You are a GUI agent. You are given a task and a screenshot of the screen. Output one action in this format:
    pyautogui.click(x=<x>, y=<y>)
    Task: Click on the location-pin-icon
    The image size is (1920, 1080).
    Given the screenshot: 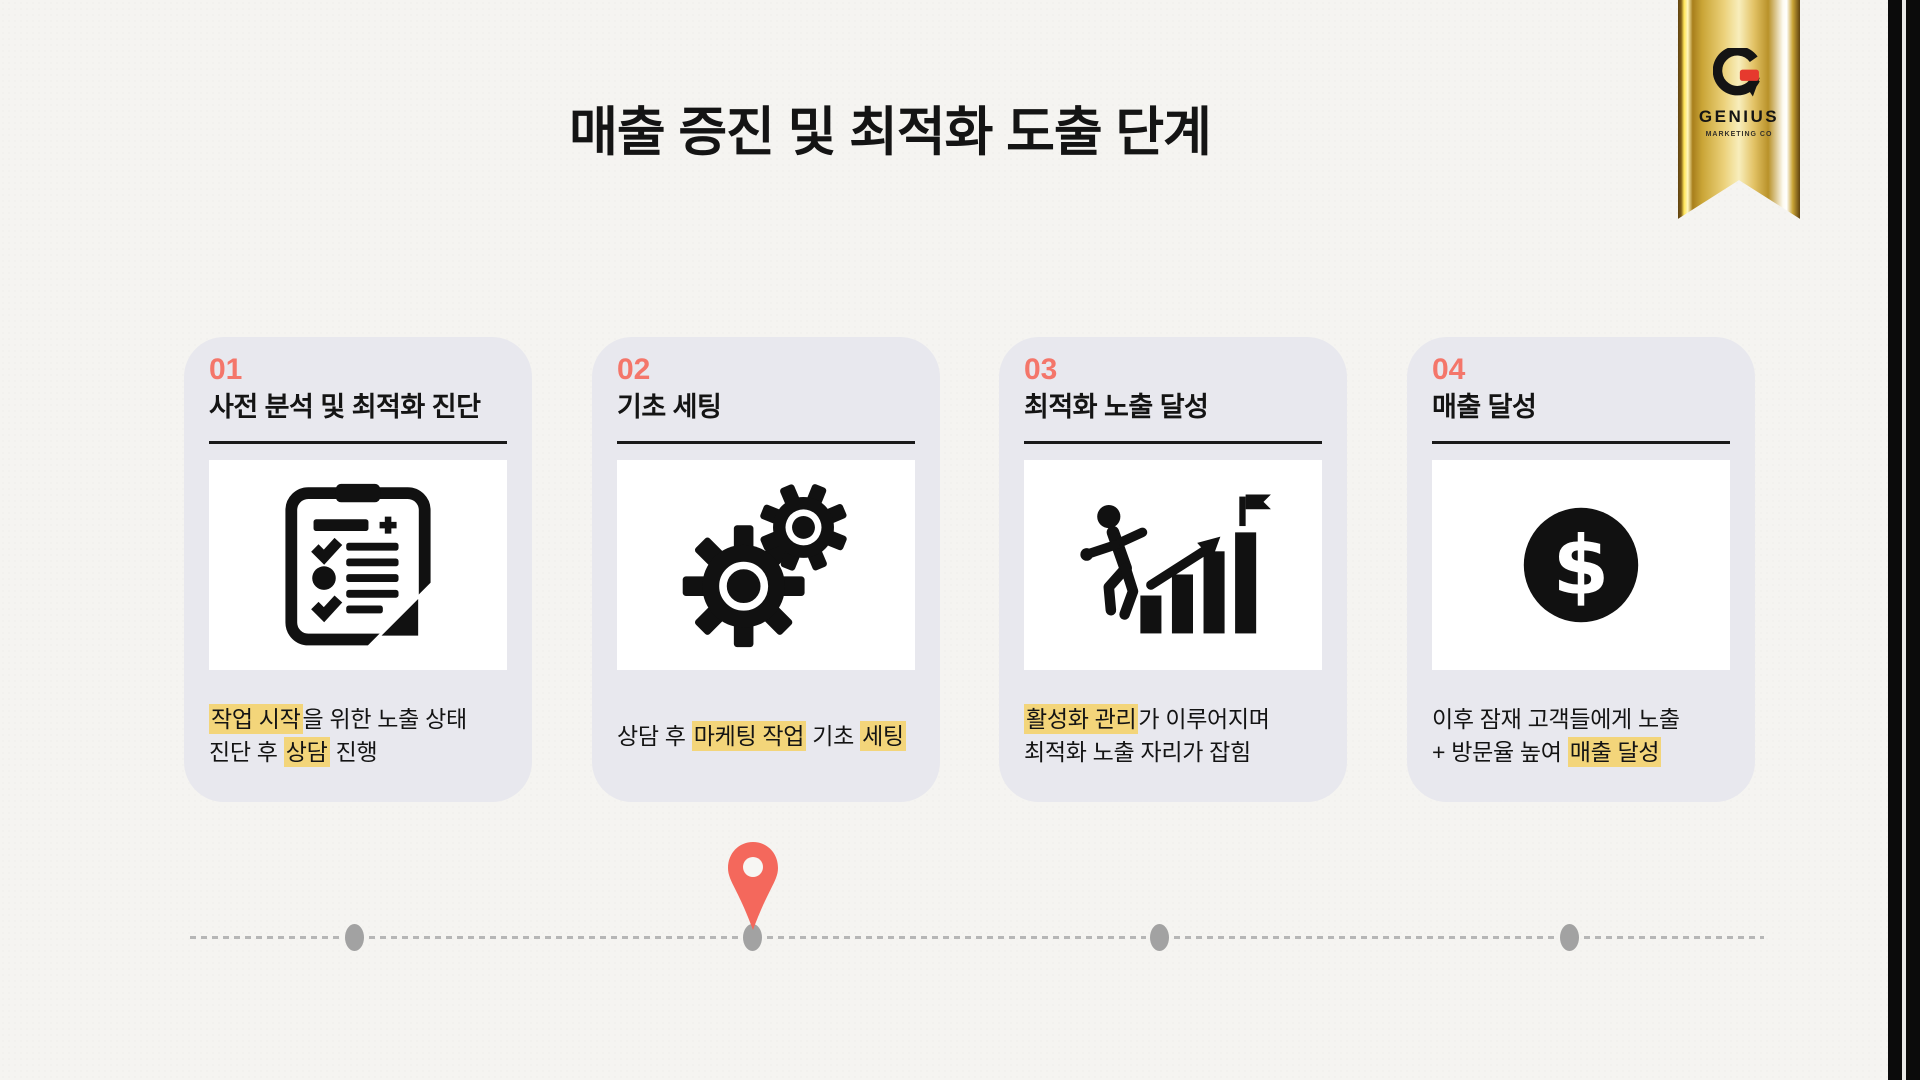 What is the action you would take?
    pyautogui.click(x=753, y=889)
    